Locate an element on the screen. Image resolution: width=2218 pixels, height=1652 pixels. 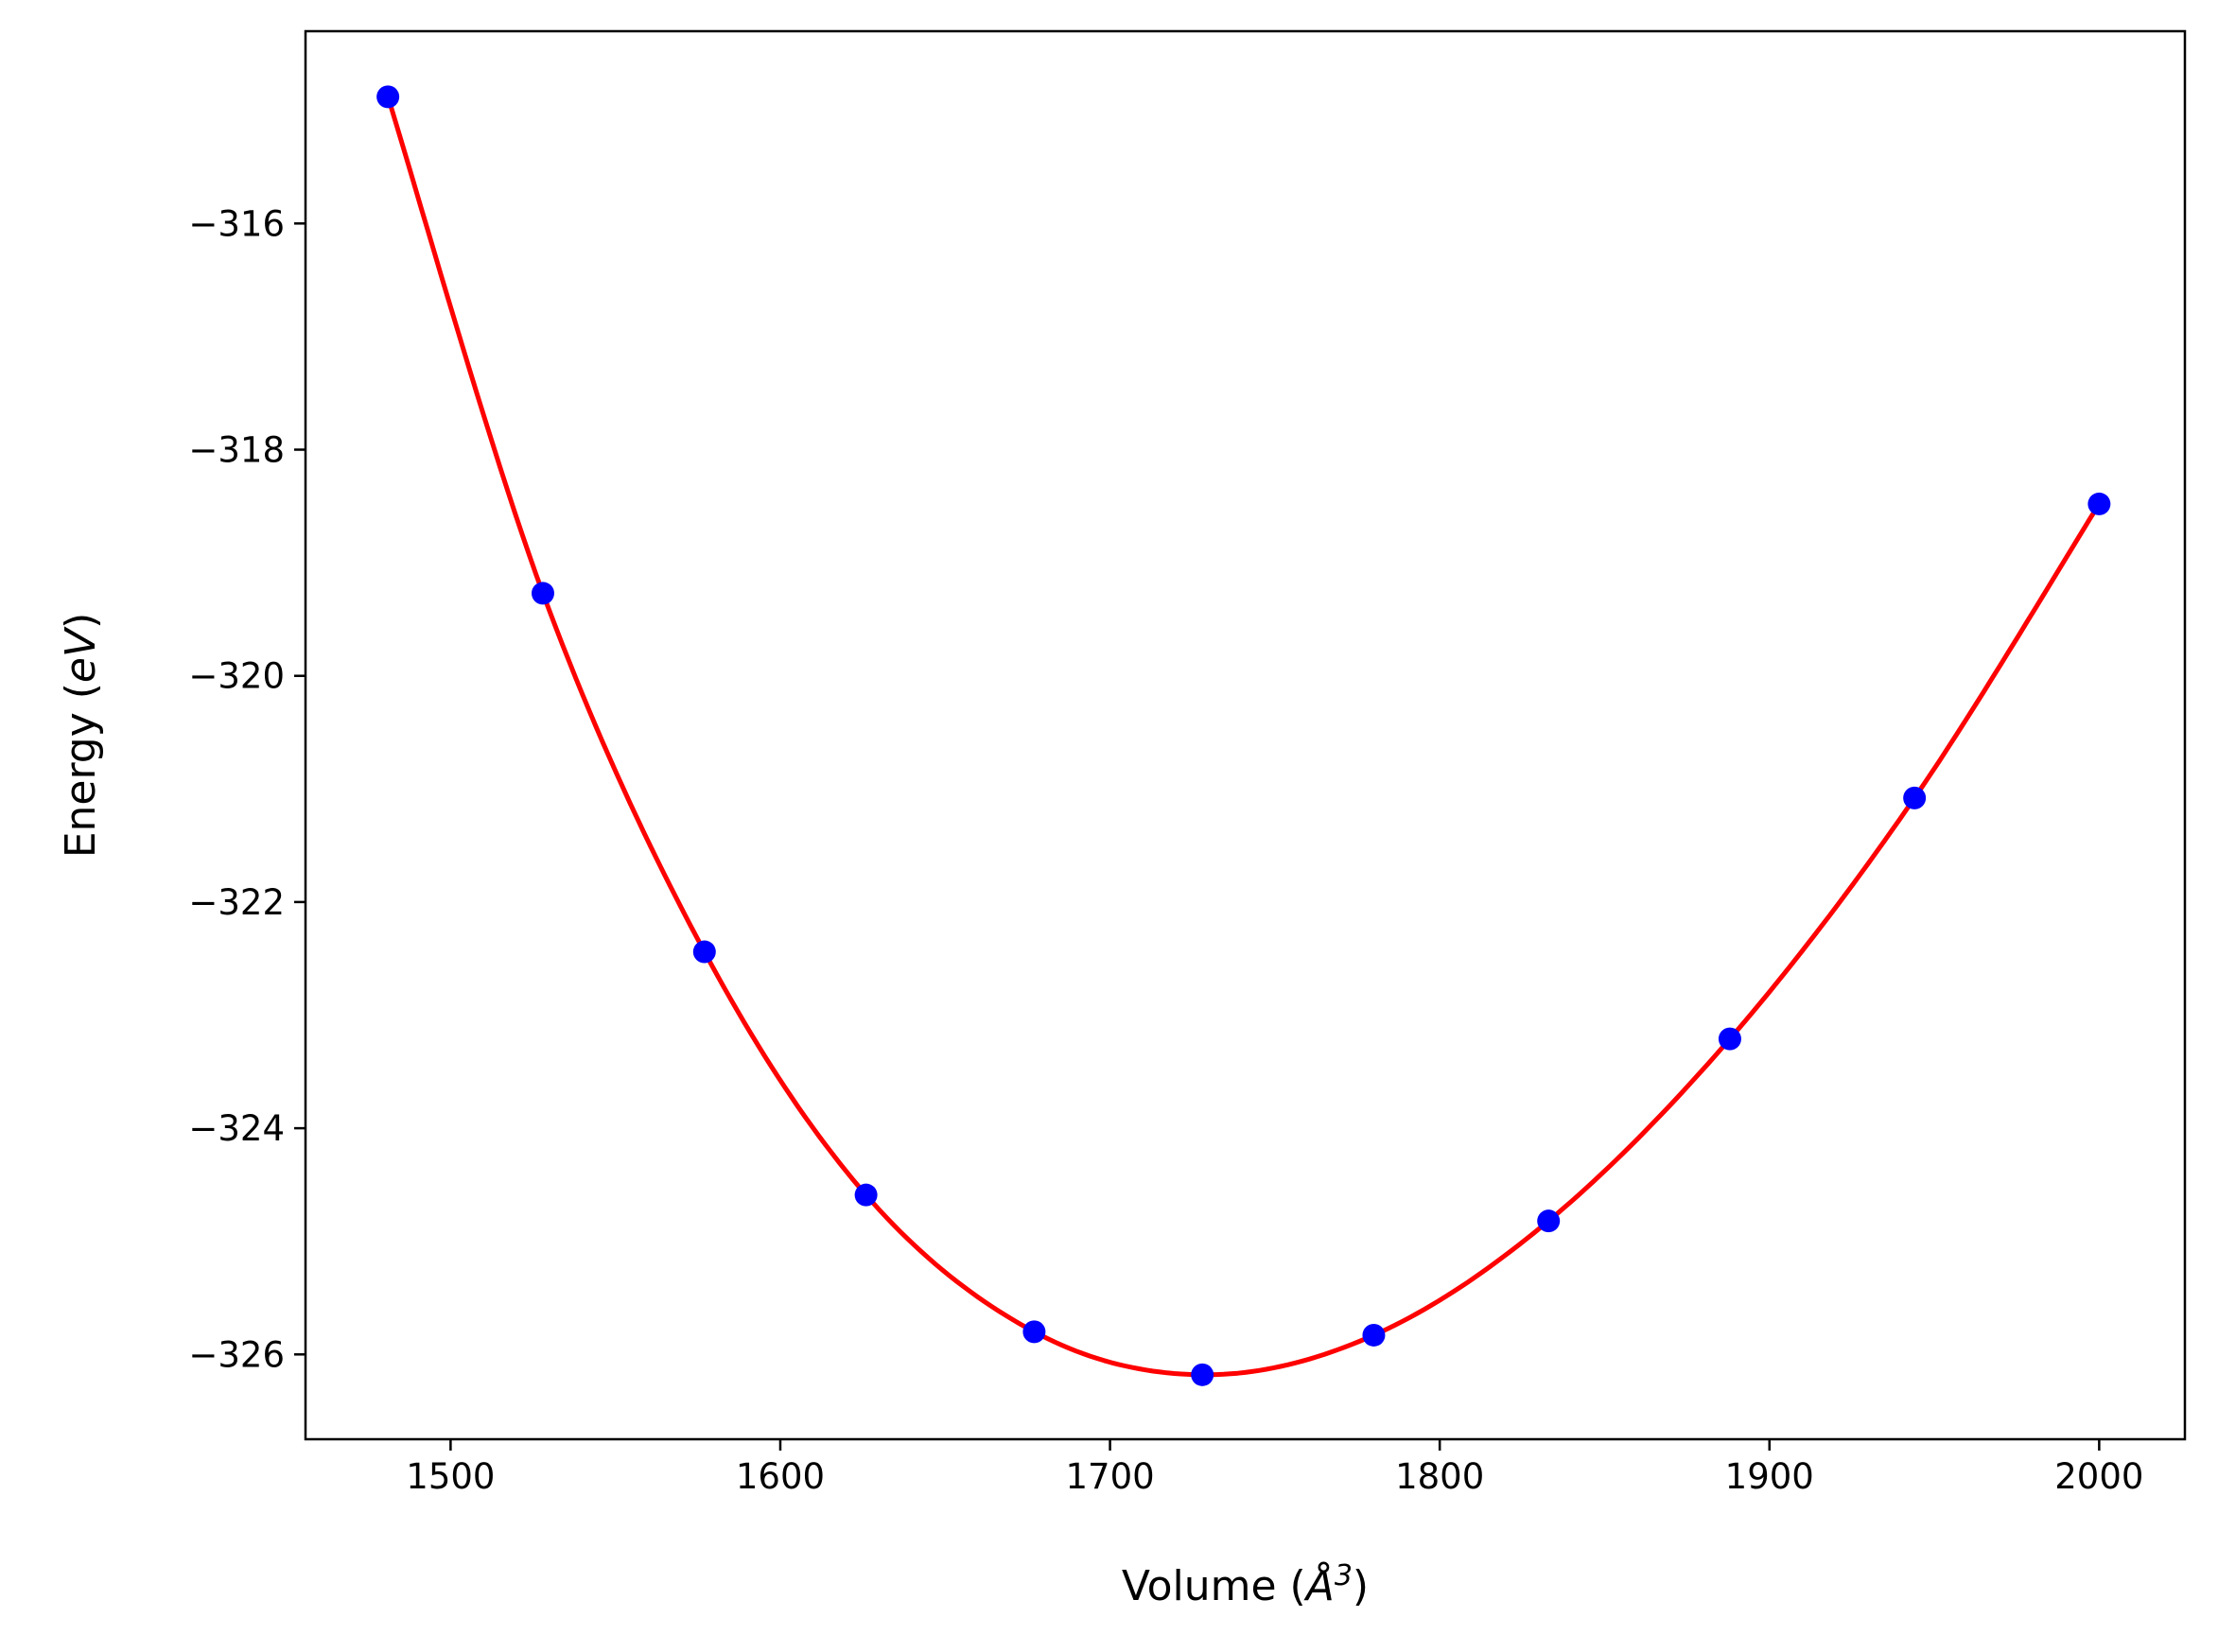
x-tick-label: 1600 is located at coordinates (780, 1476).